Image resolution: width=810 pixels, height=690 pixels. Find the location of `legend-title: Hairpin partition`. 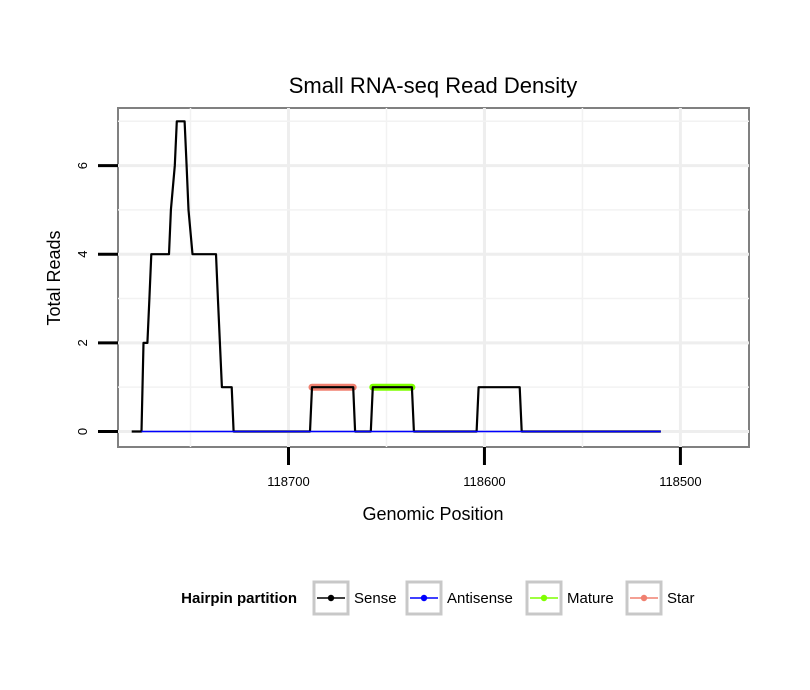

legend-title: Hairpin partition is located at coordinates (239, 598).